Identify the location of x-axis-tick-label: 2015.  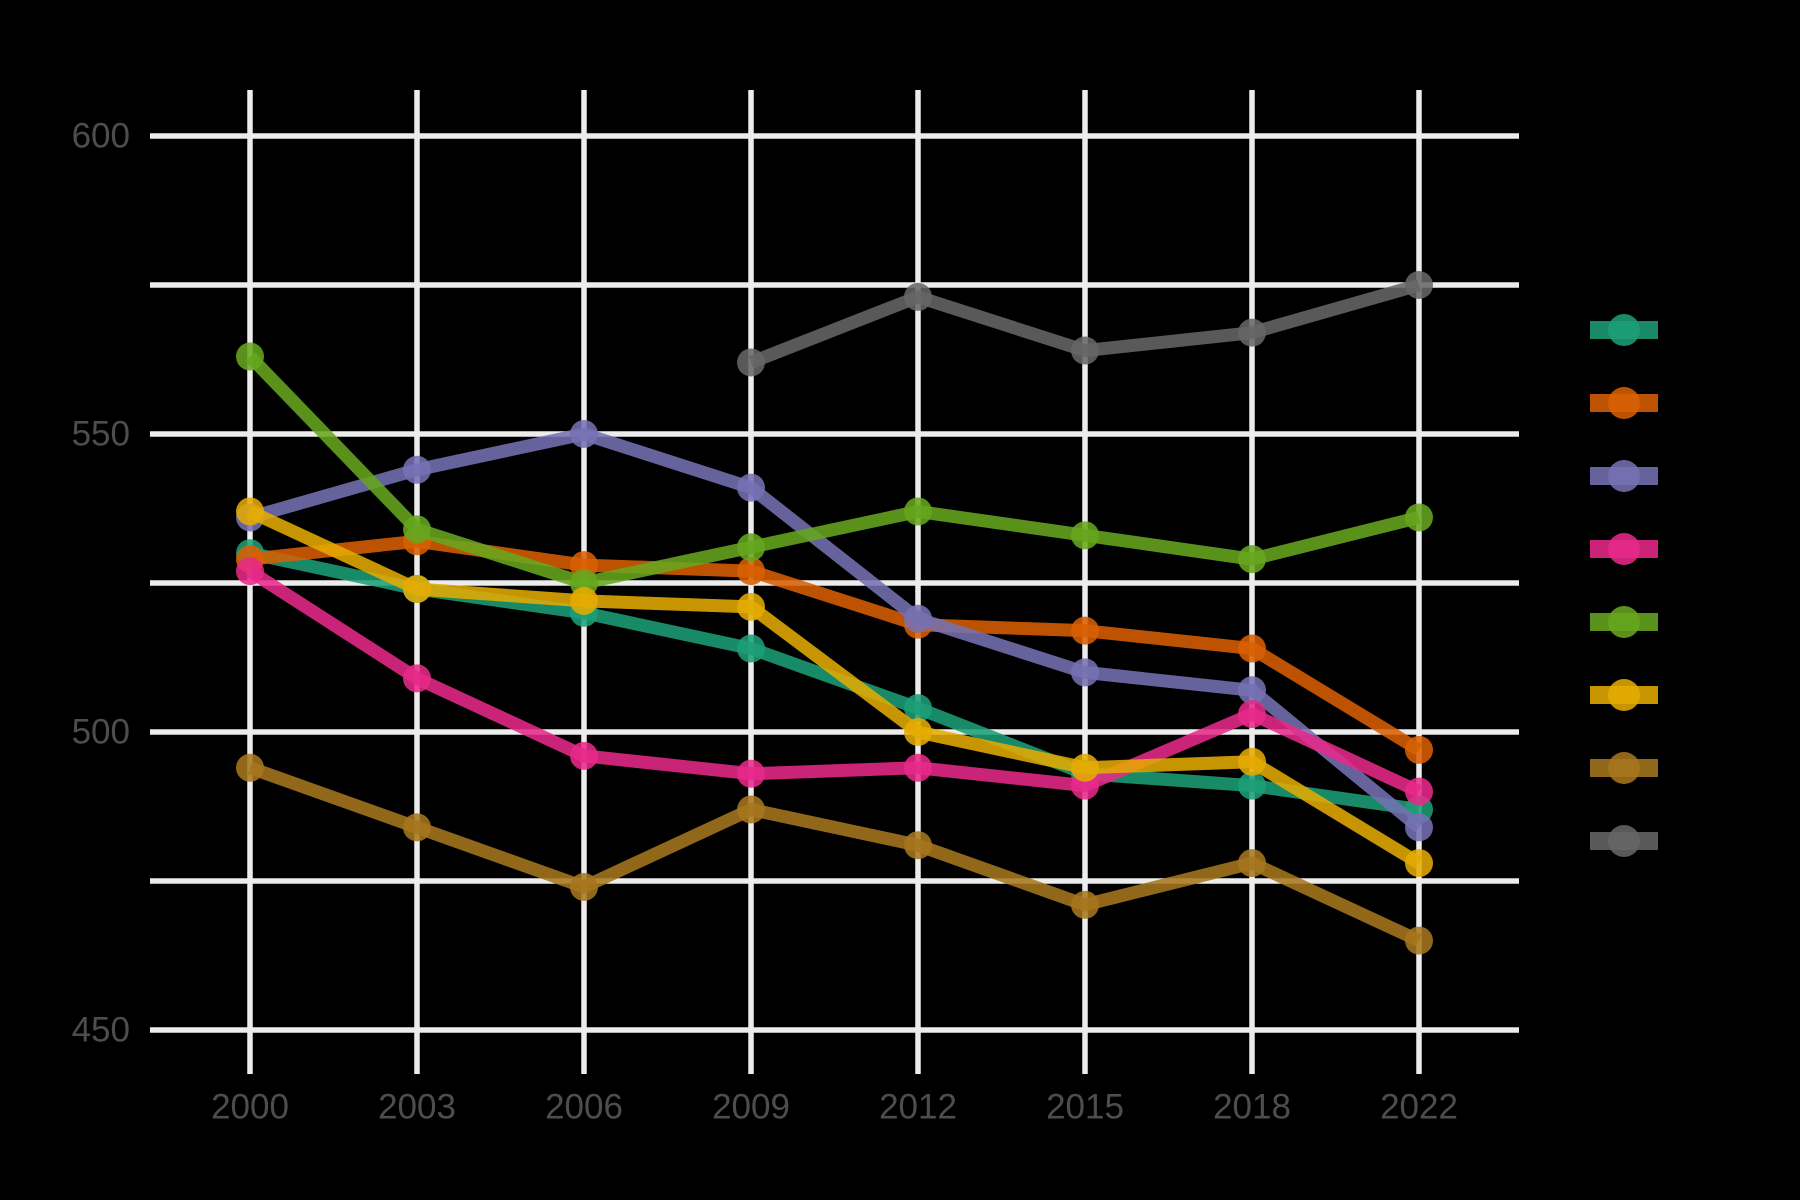
(1085, 1107).